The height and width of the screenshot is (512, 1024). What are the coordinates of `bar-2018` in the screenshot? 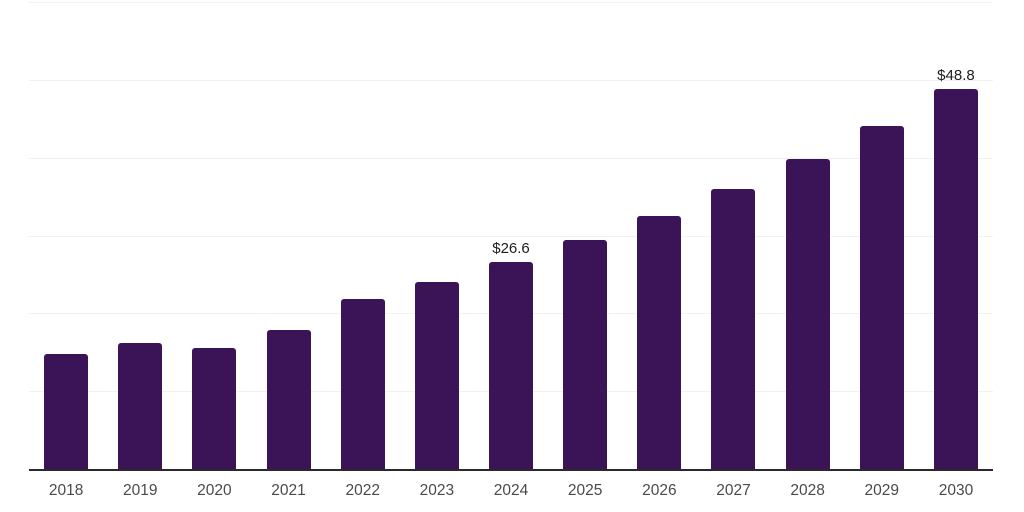 It's located at (66, 411).